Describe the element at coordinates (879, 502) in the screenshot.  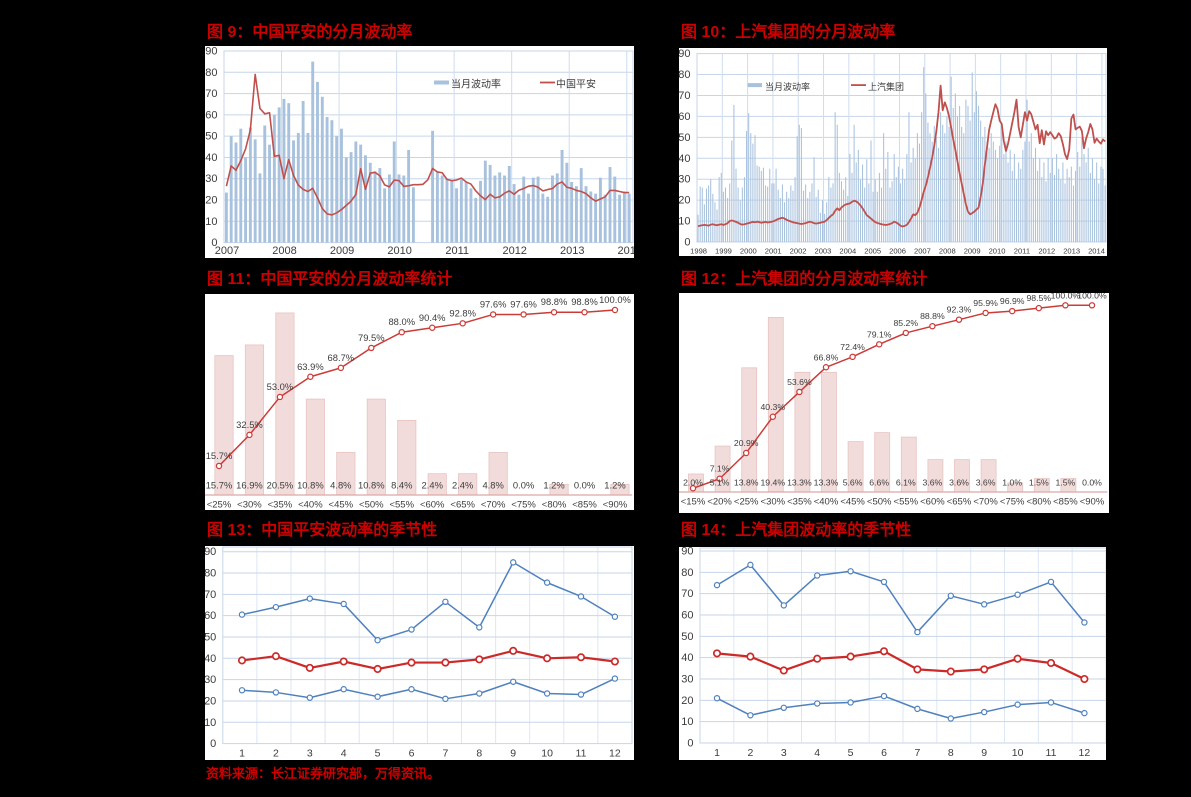
I see `svg-text: <50%` at that location.